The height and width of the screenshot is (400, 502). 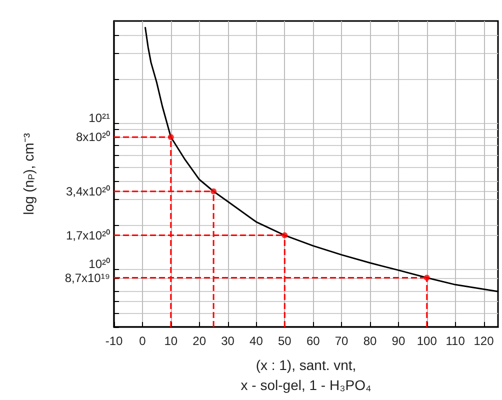 I want to click on x-tick-label: 60, so click(x=313, y=341).